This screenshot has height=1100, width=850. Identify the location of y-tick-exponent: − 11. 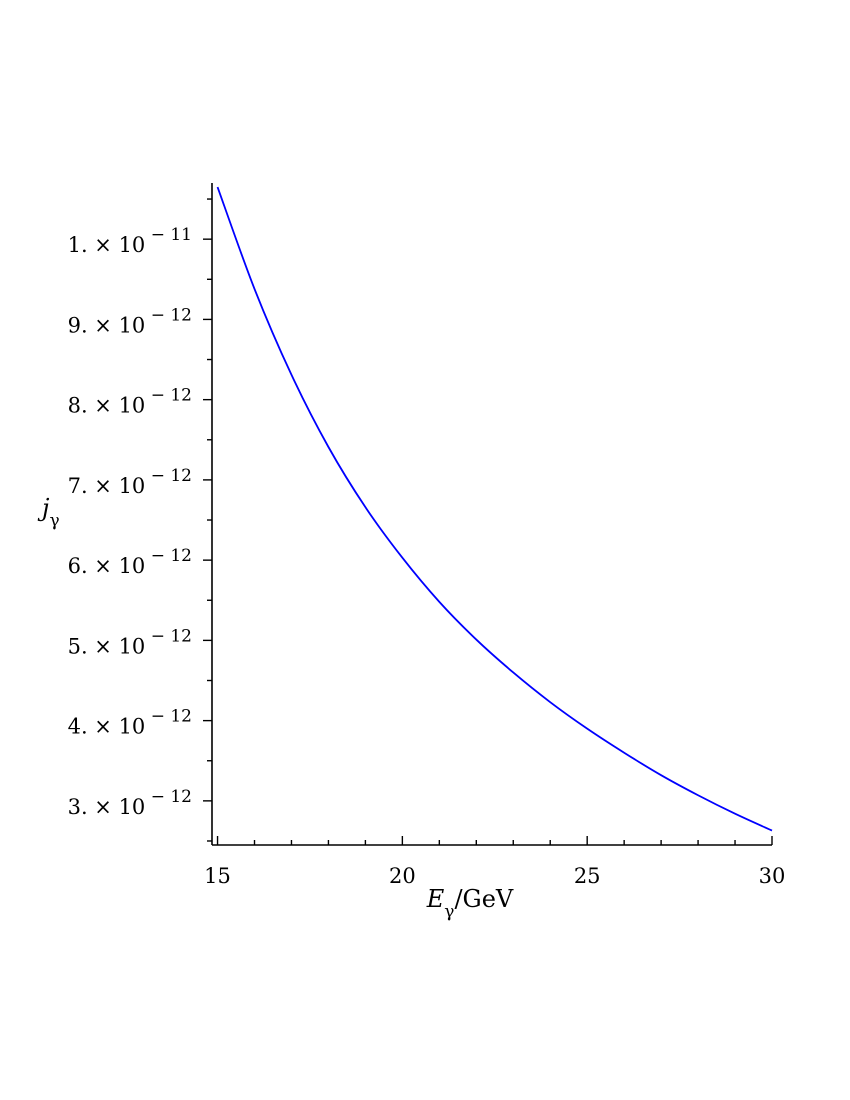
(168, 235).